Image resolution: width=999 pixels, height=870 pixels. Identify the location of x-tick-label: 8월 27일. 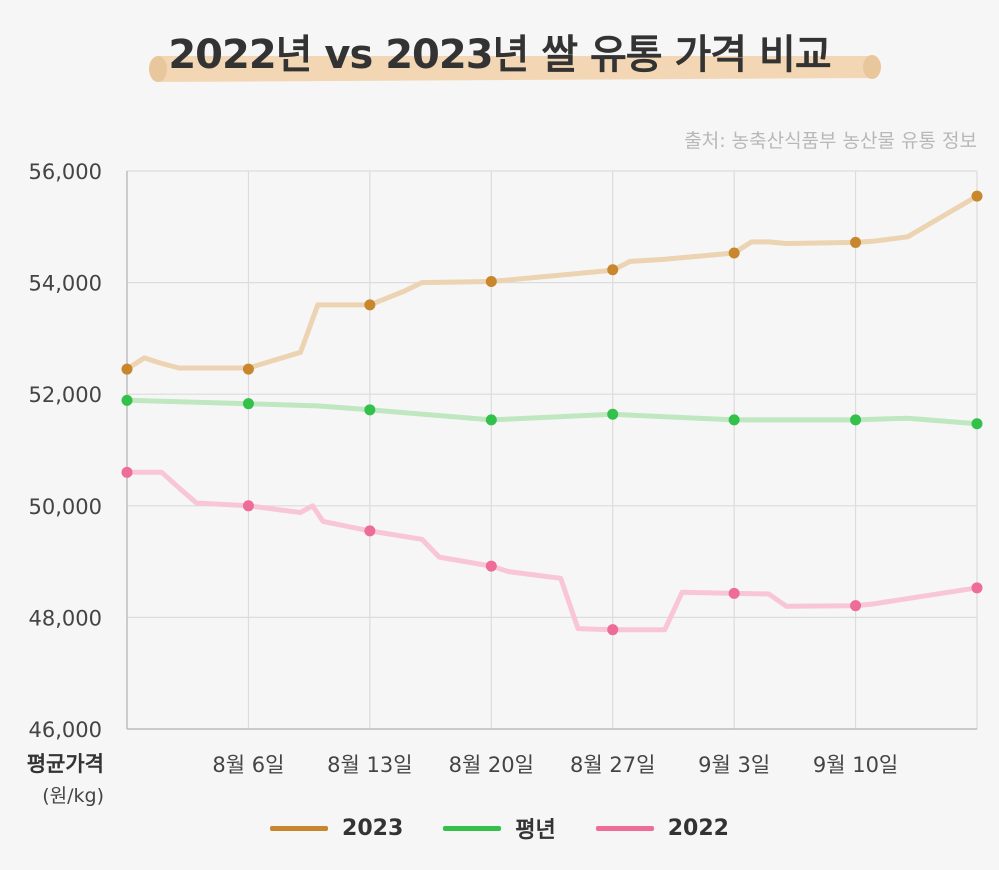
(612, 765).